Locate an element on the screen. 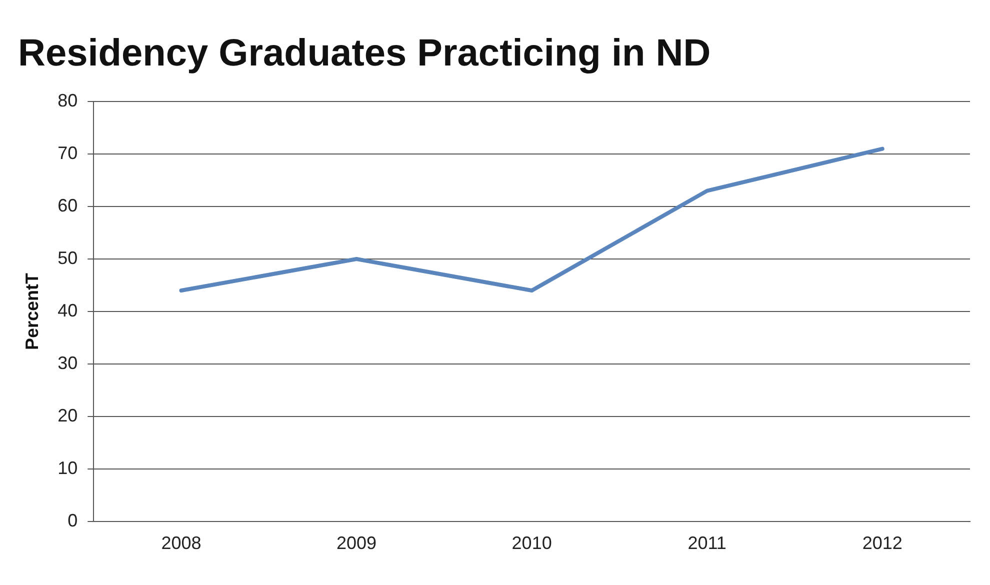 This screenshot has height=585, width=990. y-tick-label: 0 is located at coordinates (73, 520).